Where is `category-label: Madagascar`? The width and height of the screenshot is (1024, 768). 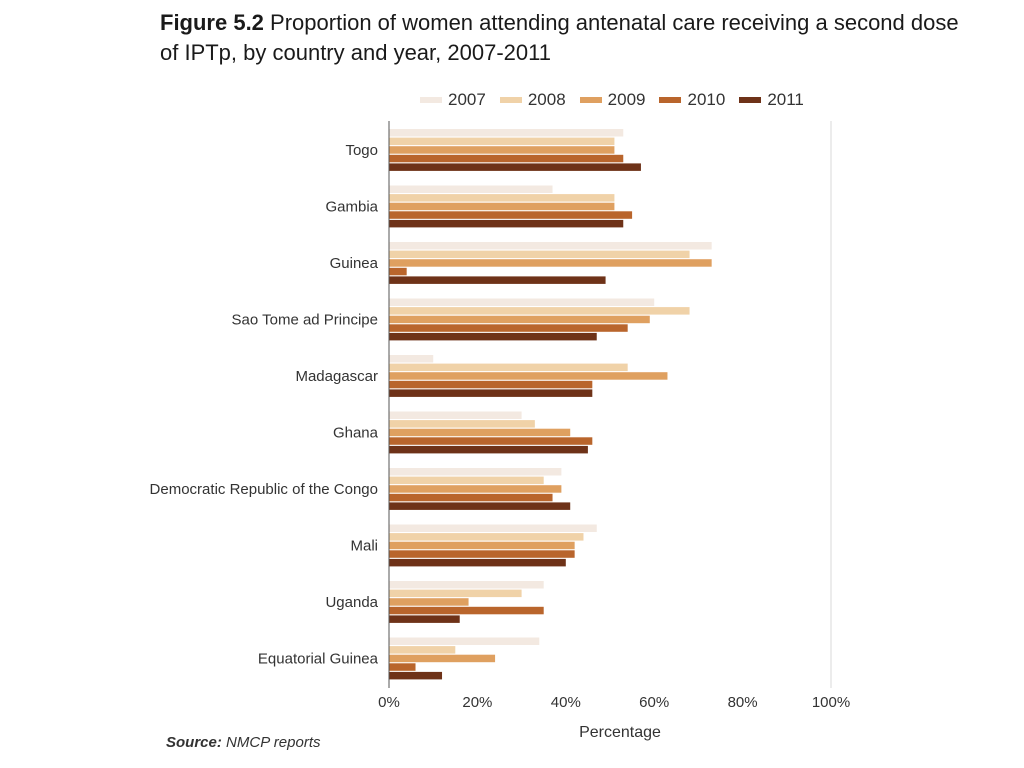 category-label: Madagascar is located at coordinates (336, 376).